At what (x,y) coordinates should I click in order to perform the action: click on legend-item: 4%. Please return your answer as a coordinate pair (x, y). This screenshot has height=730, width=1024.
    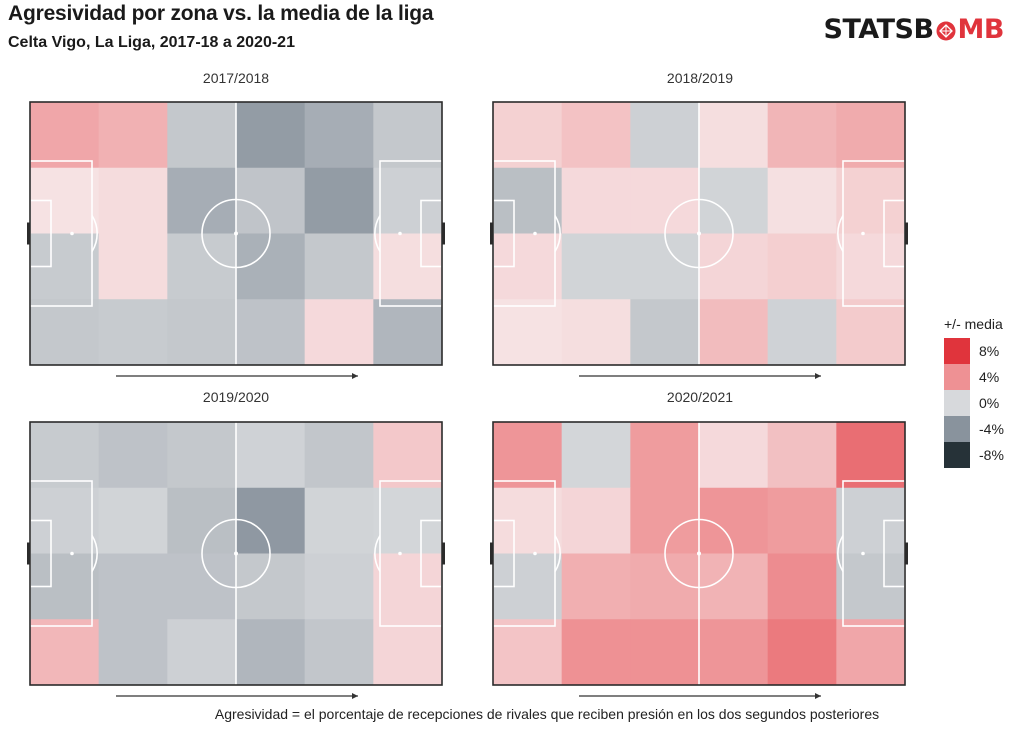
    Looking at the image, I should click on (974, 377).